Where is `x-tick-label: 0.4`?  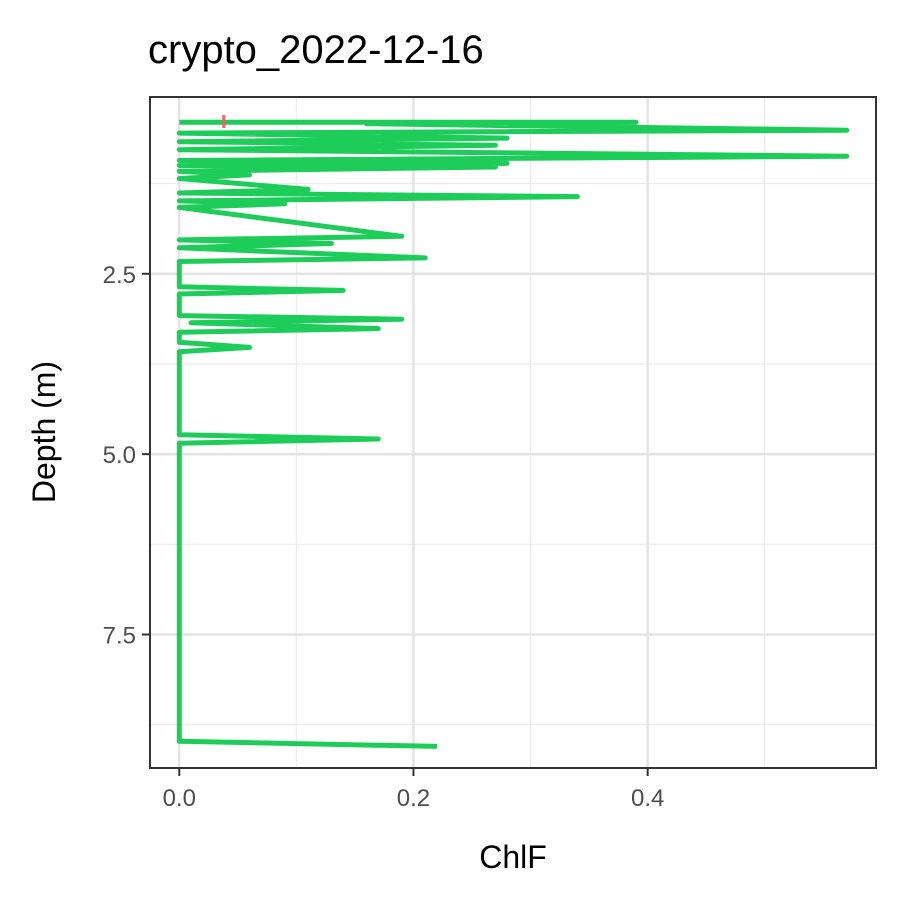
x-tick-label: 0.4 is located at coordinates (647, 798).